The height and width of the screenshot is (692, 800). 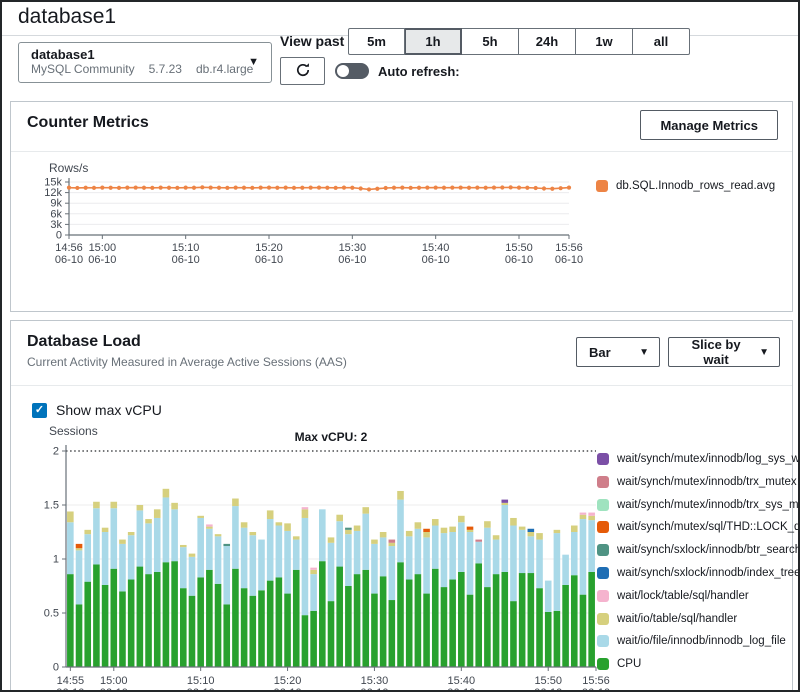 I want to click on manage-metrics-button: Manage Metrics, so click(x=709, y=125).